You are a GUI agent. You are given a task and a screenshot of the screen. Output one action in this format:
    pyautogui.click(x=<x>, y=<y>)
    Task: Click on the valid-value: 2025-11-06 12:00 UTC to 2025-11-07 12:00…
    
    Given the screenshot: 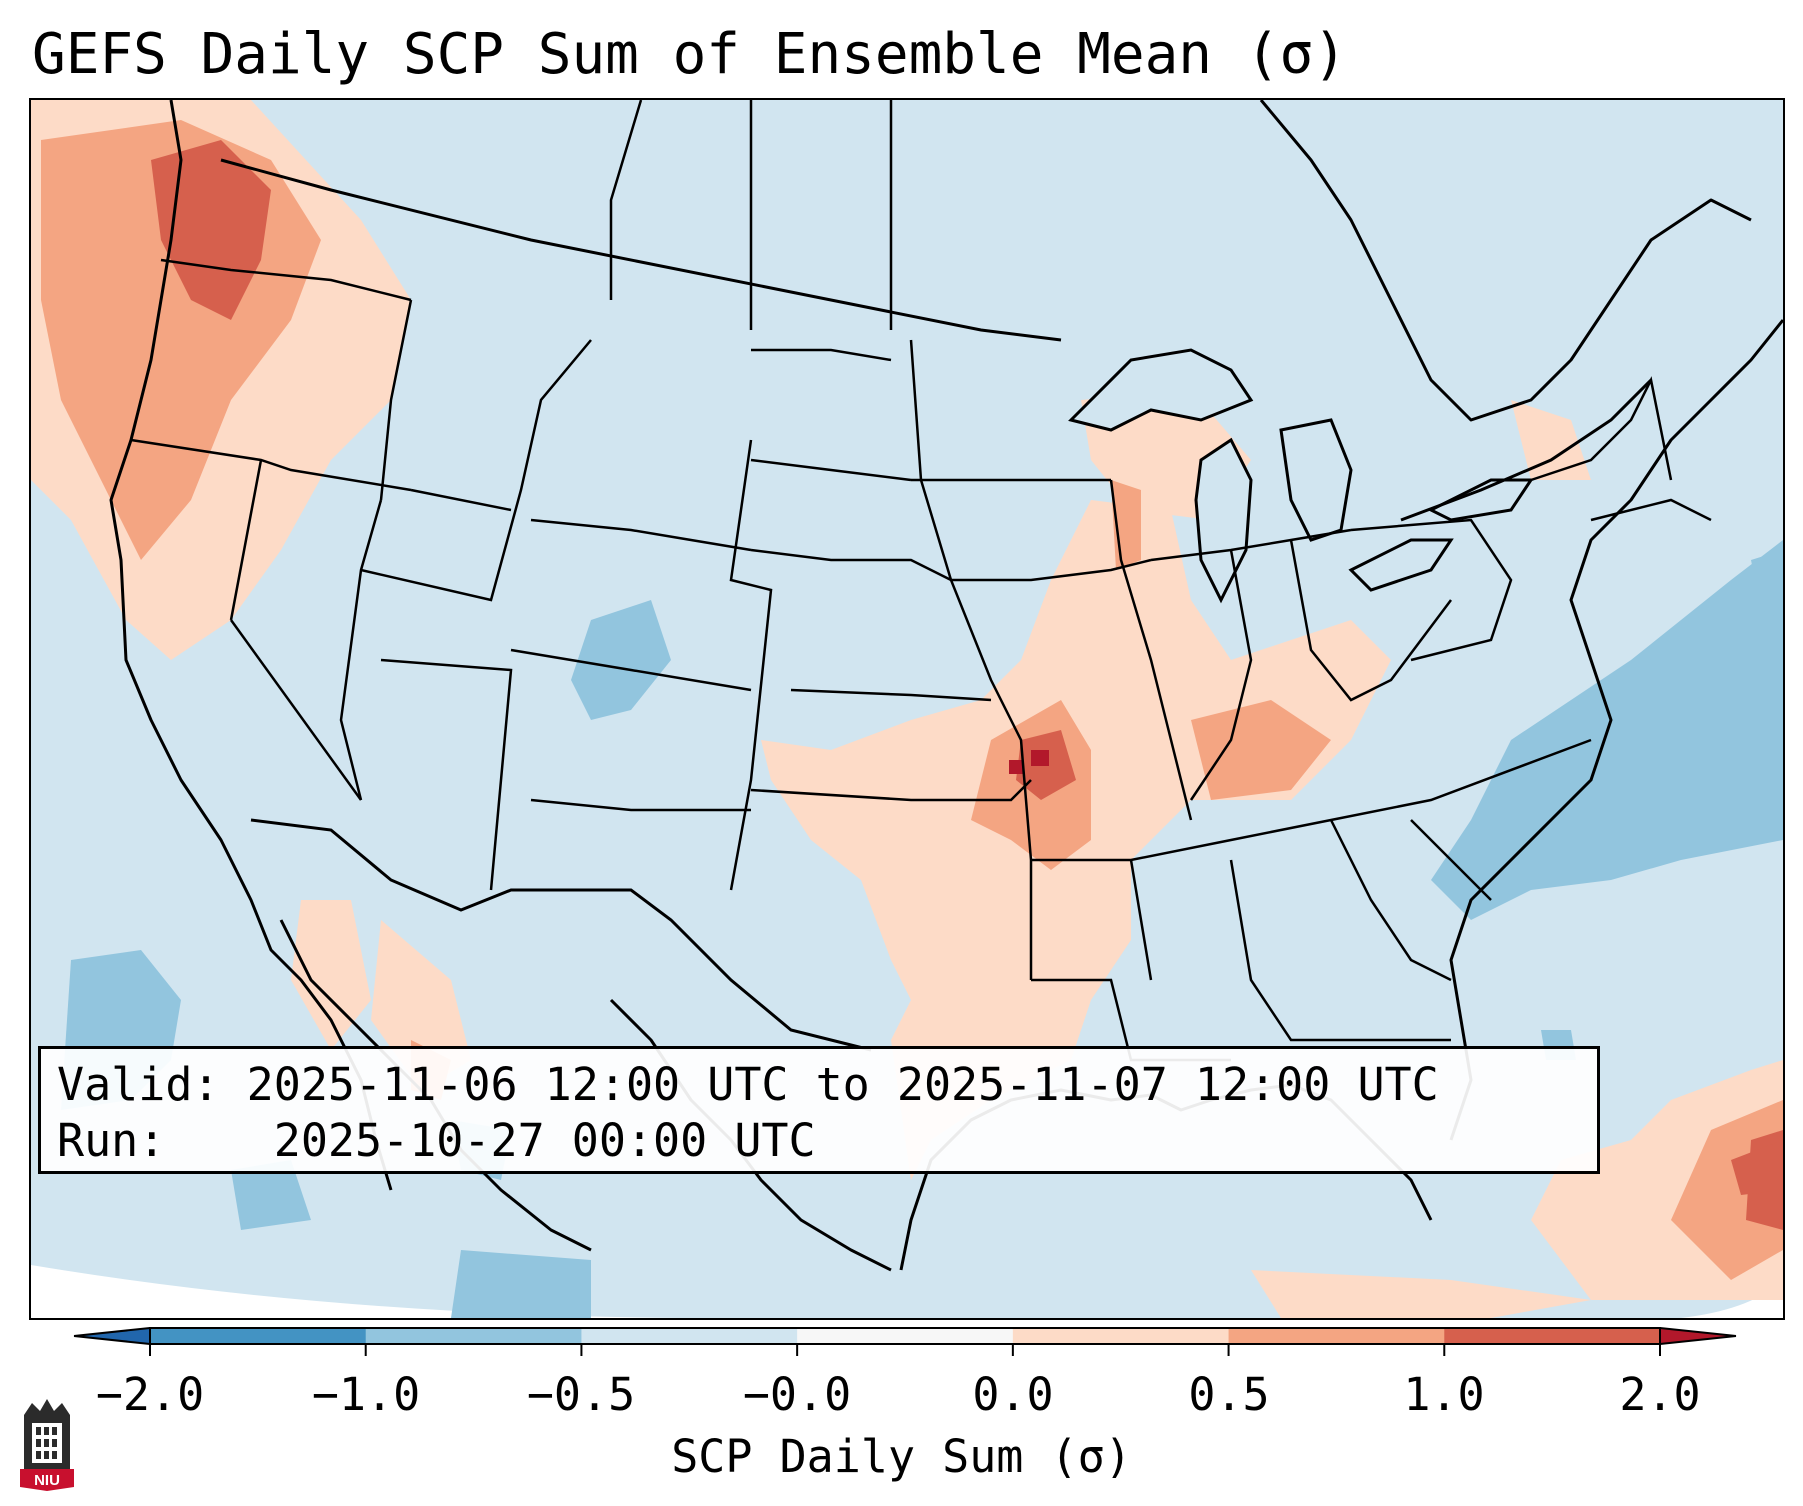 What is the action you would take?
    pyautogui.click(x=842, y=1084)
    